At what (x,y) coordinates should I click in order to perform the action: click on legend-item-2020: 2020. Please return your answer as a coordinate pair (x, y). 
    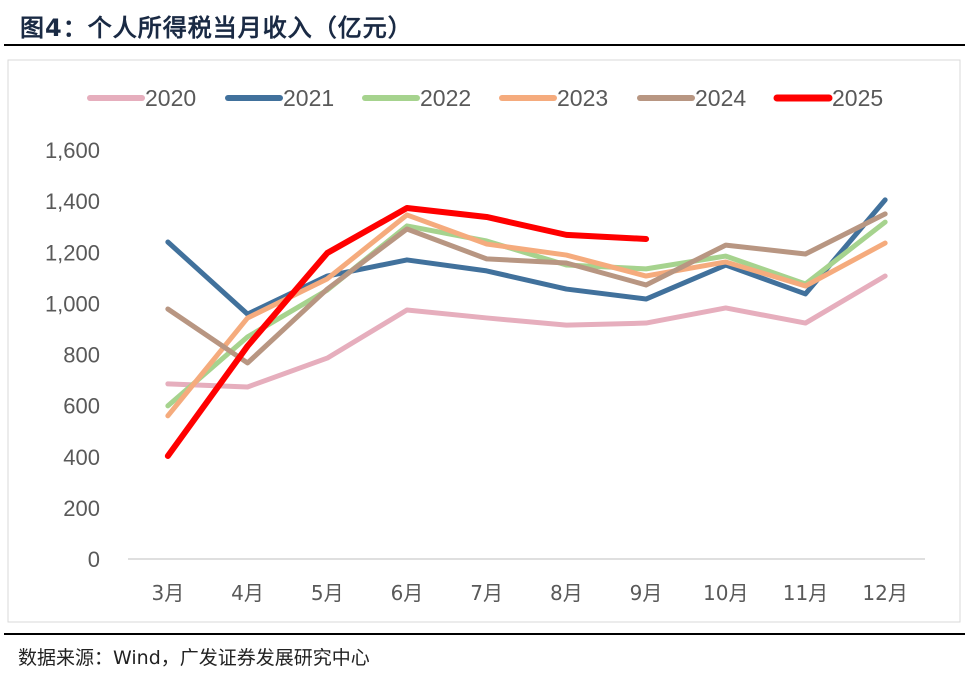
    Looking at the image, I should click on (141, 98).